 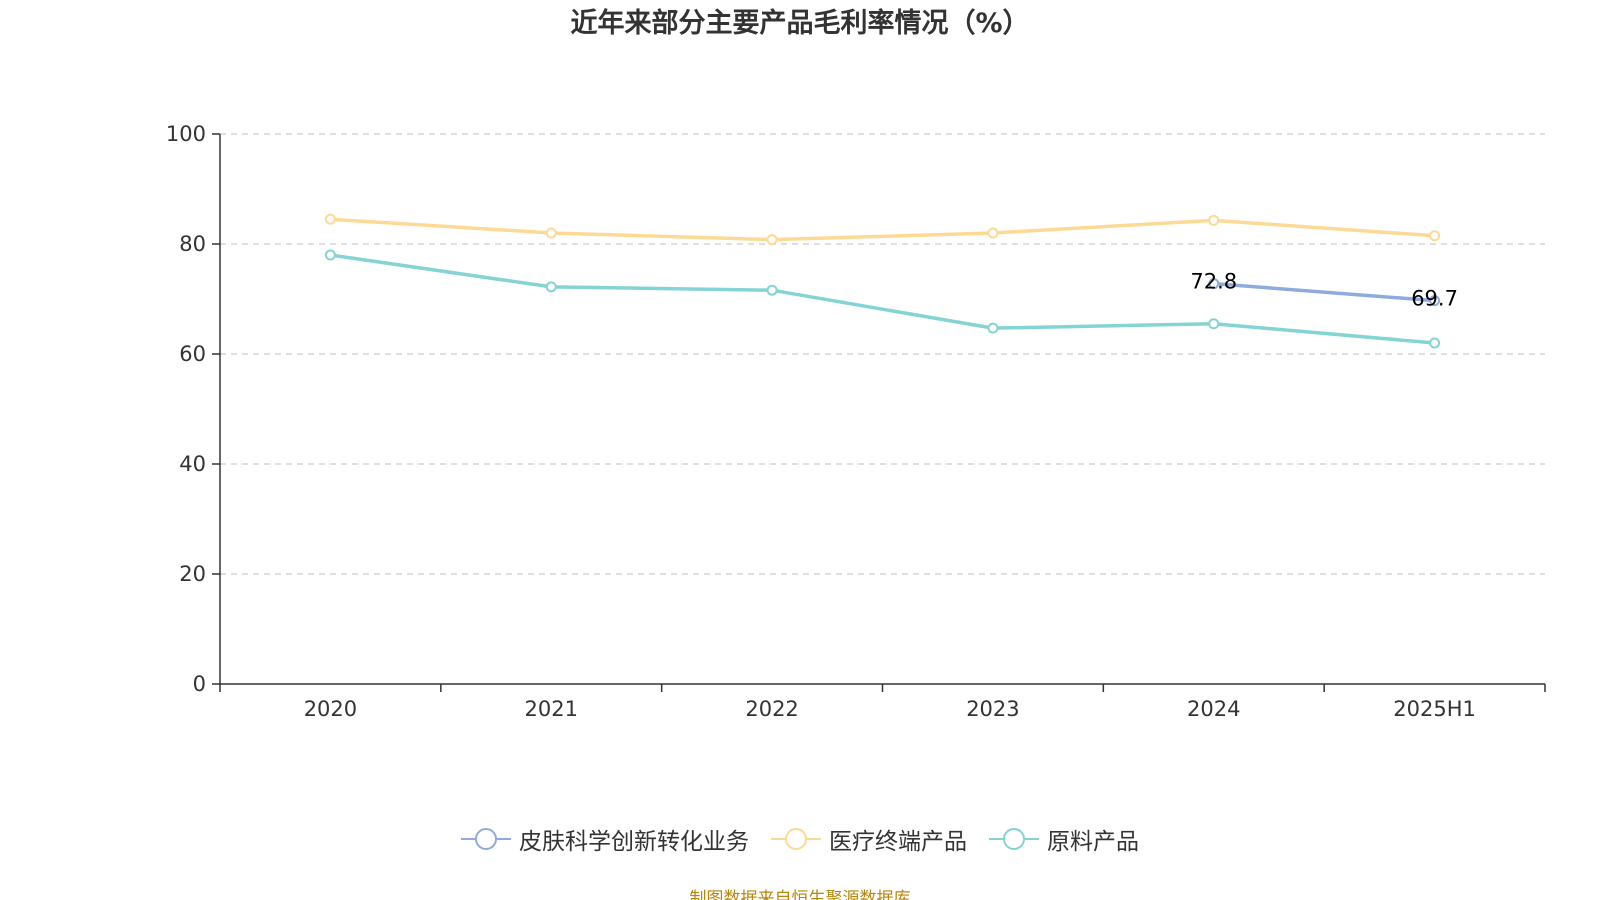 I want to click on legend-label: 皮肤科学创新转化业务, so click(x=634, y=842).